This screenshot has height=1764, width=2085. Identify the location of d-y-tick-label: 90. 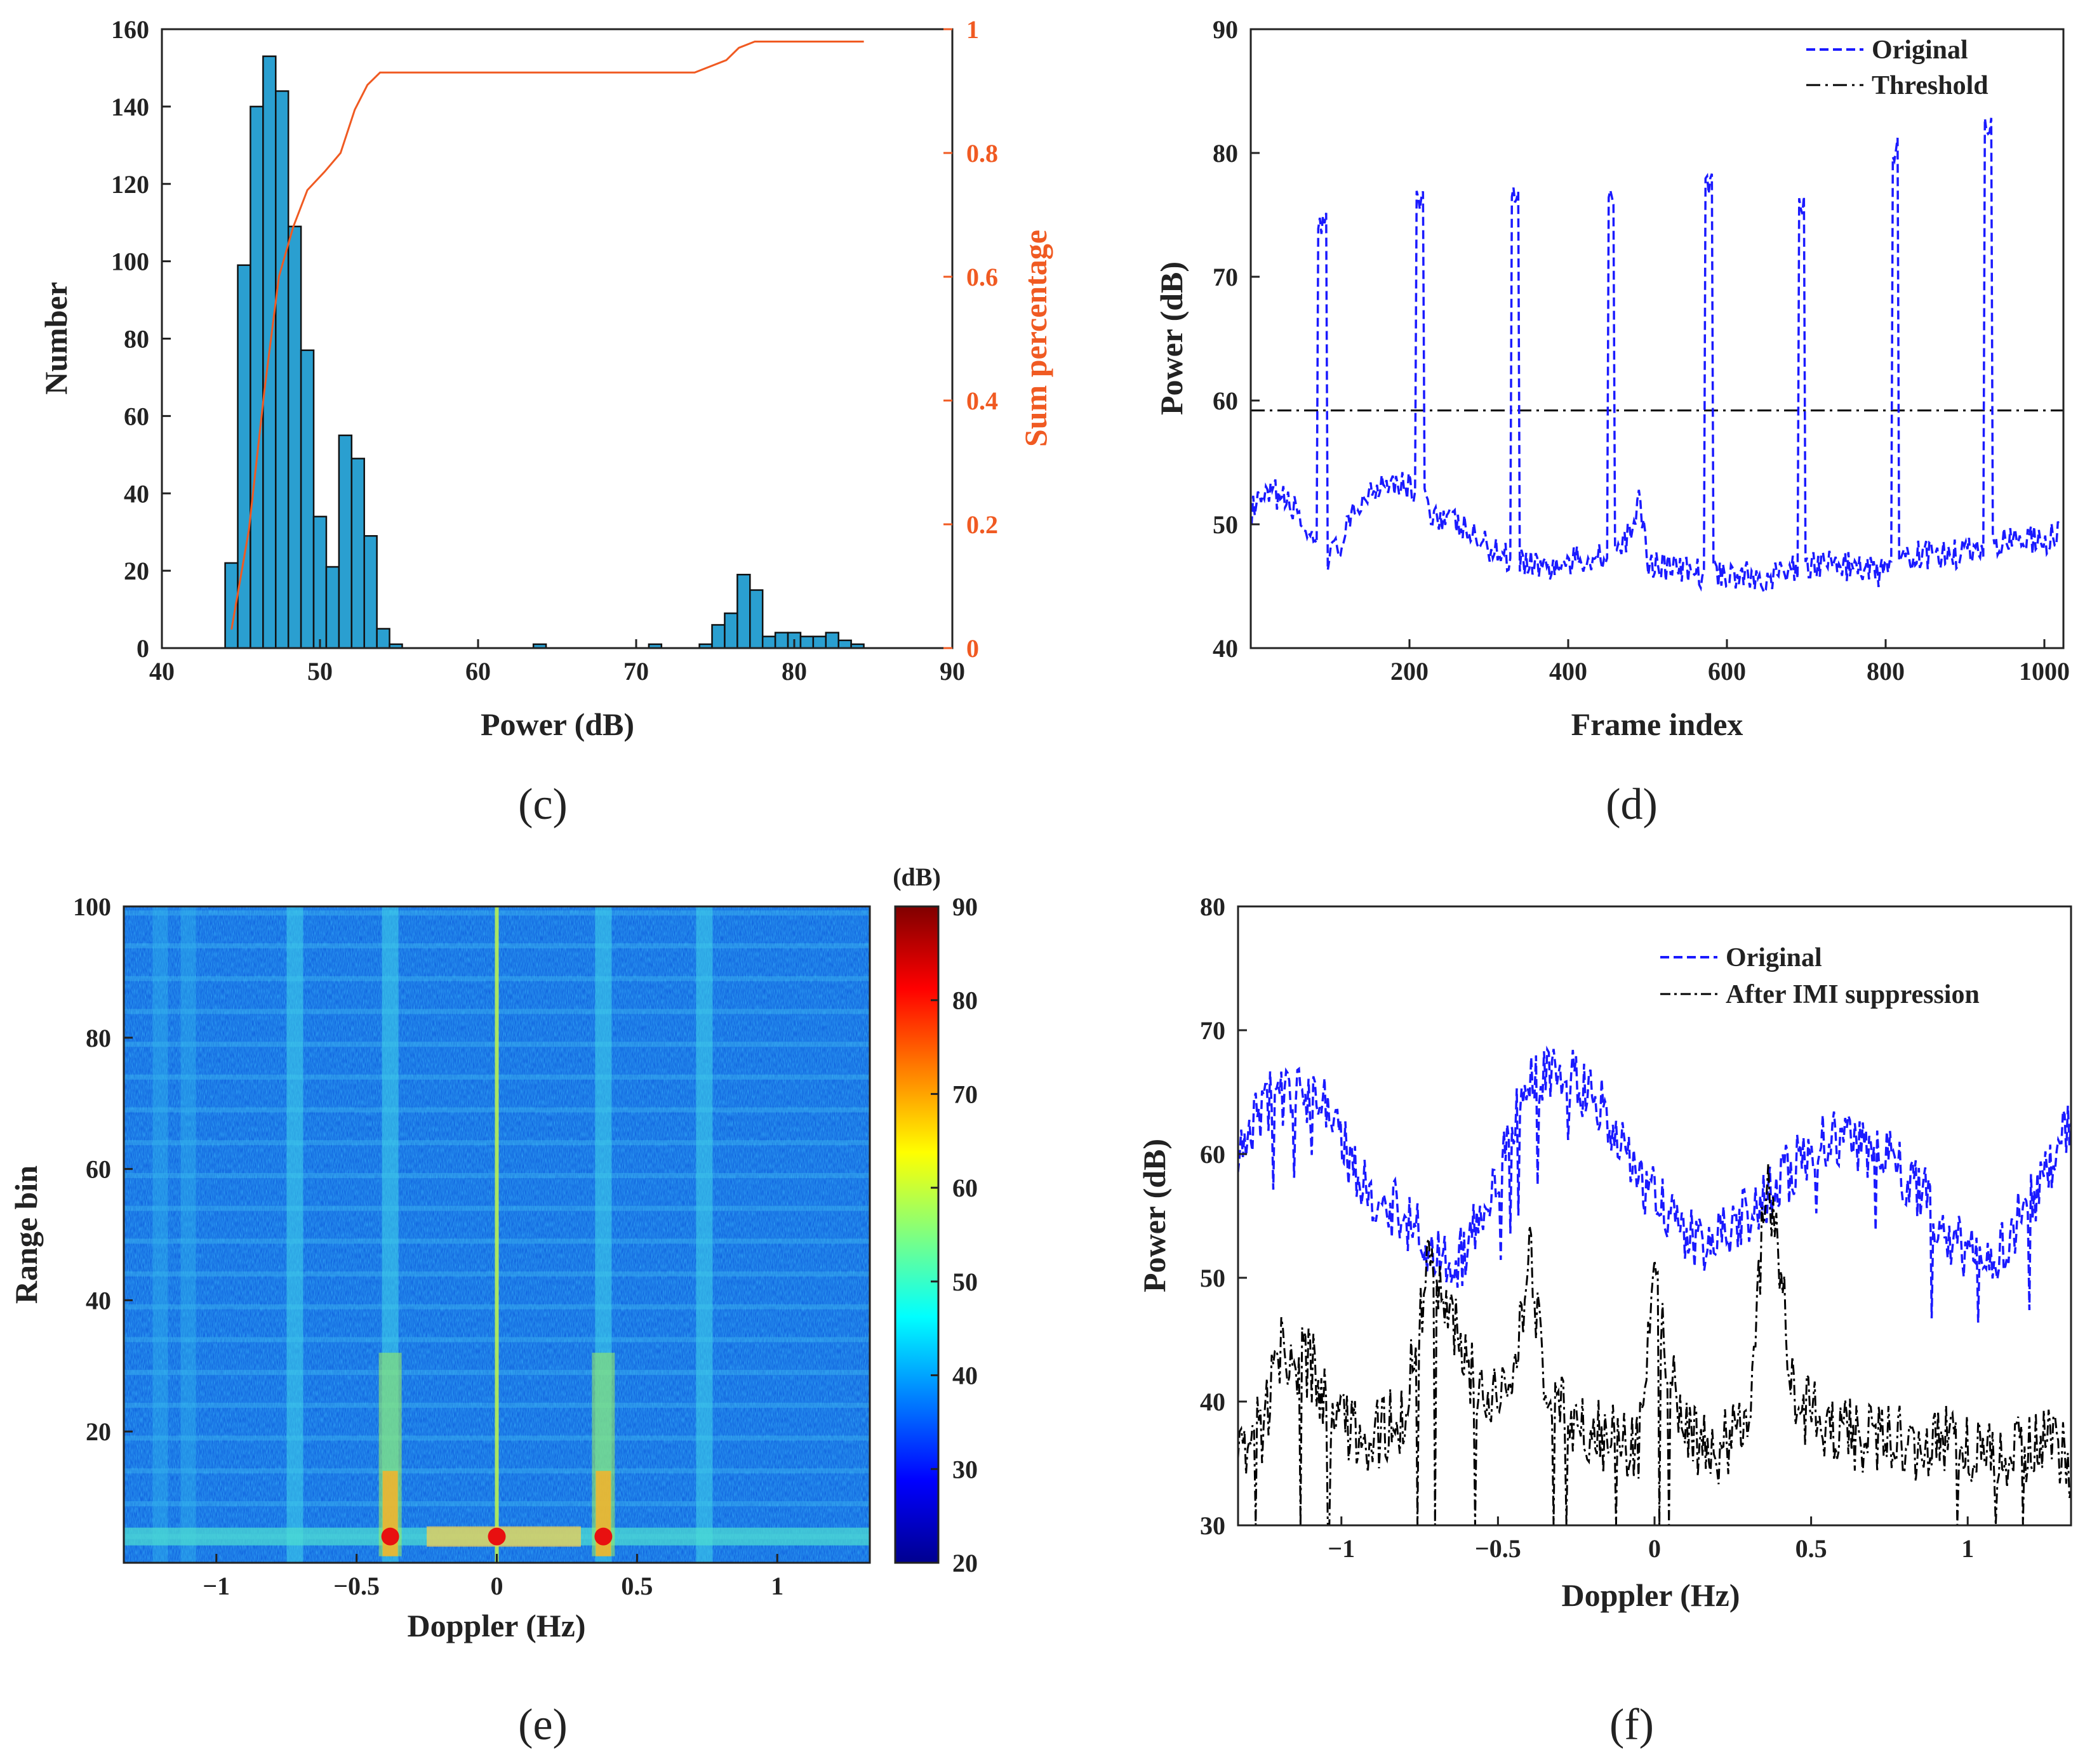
(1225, 29).